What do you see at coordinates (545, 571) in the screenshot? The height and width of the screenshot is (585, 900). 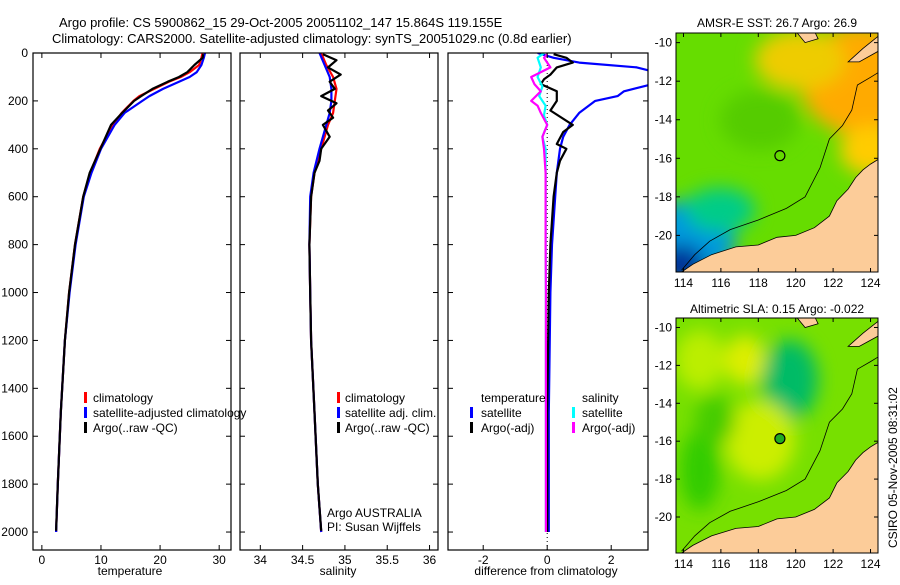 I see `difference-axis-label: difference from climatology` at bounding box center [545, 571].